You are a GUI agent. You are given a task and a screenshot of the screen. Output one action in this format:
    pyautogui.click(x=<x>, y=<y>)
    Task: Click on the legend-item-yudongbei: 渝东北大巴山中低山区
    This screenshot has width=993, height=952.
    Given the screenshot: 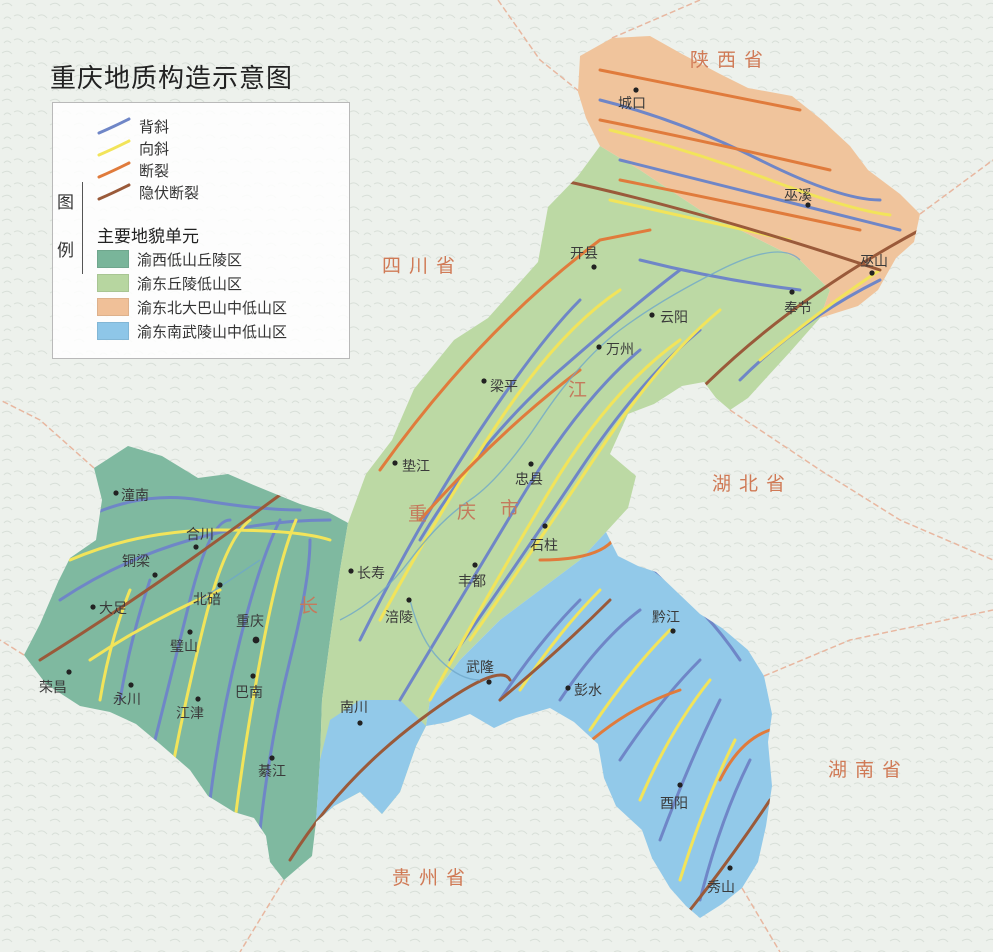 What is the action you would take?
    pyautogui.click(x=192, y=307)
    